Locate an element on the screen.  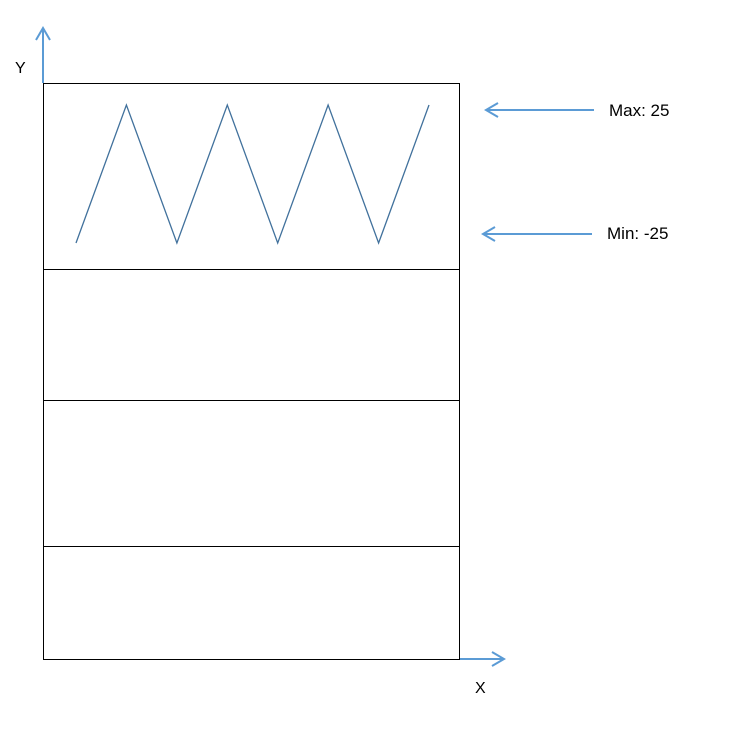
x-axis-label: X is located at coordinates (480, 688).